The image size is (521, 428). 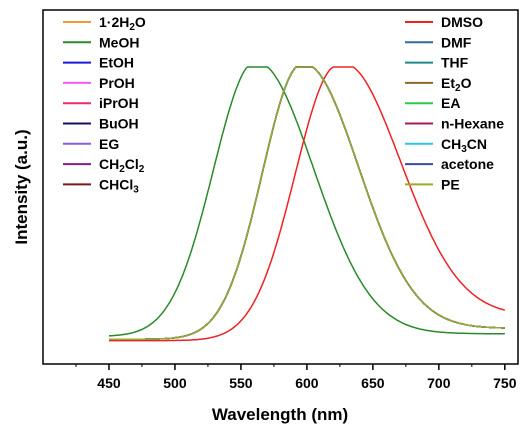 What do you see at coordinates (122, 23) in the screenshot?
I see `legend-label-0: 1·2H2O` at bounding box center [122, 23].